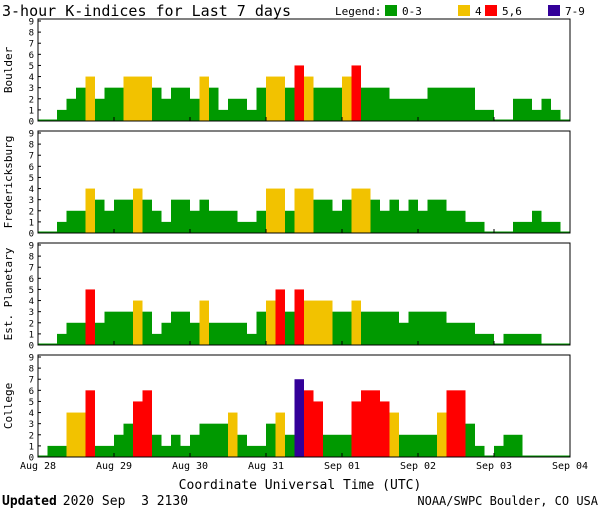 The image size is (600, 510). What do you see at coordinates (31, 392) in the screenshot?
I see `y-tick-label: 6` at bounding box center [31, 392].